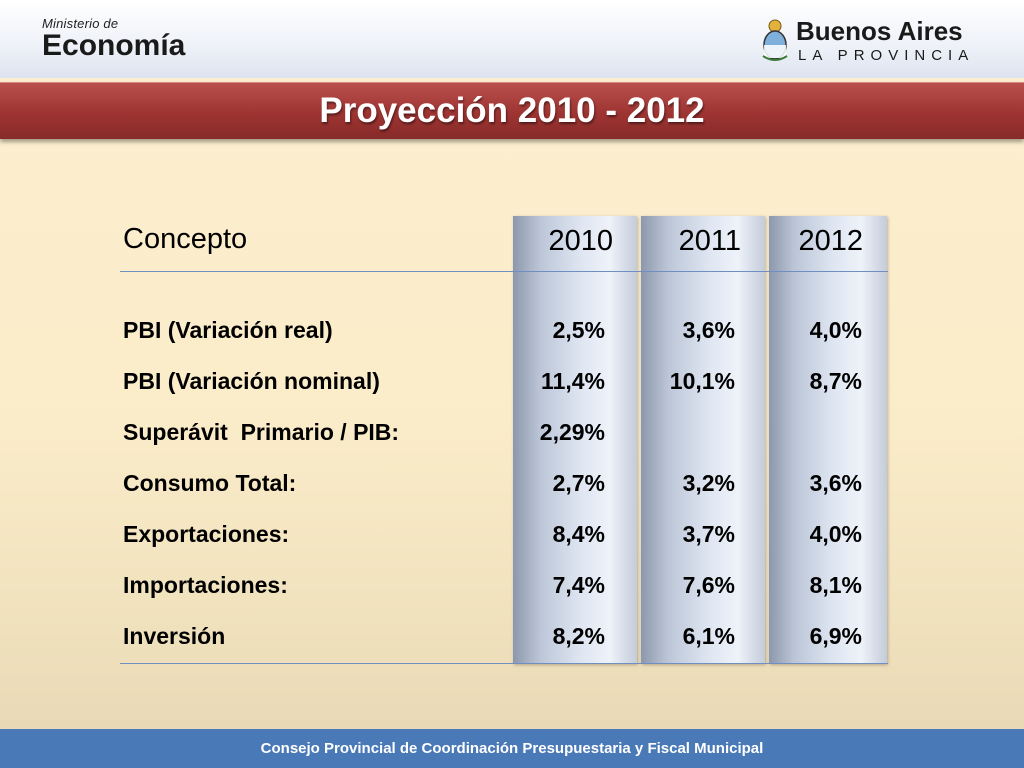 The height and width of the screenshot is (768, 1024). Describe the element at coordinates (708, 534) in the screenshot. I see `cell-2011: 3,7%` at that location.